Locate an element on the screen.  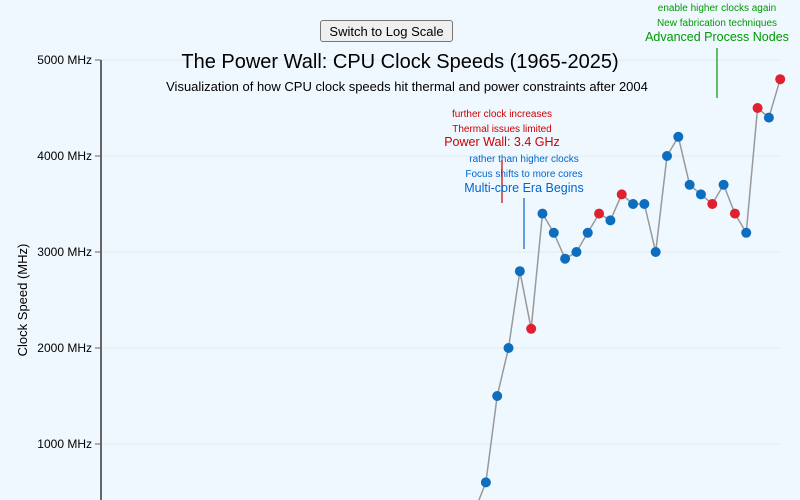
annotation-title: Advanced Process Nodes is located at coordinates (717, 37).